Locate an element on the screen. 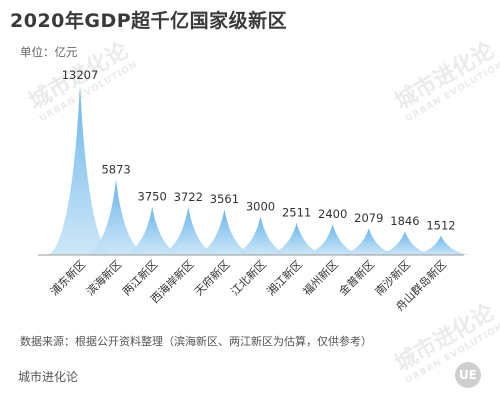 The image size is (500, 400). value-label: 5873 is located at coordinates (115, 169).